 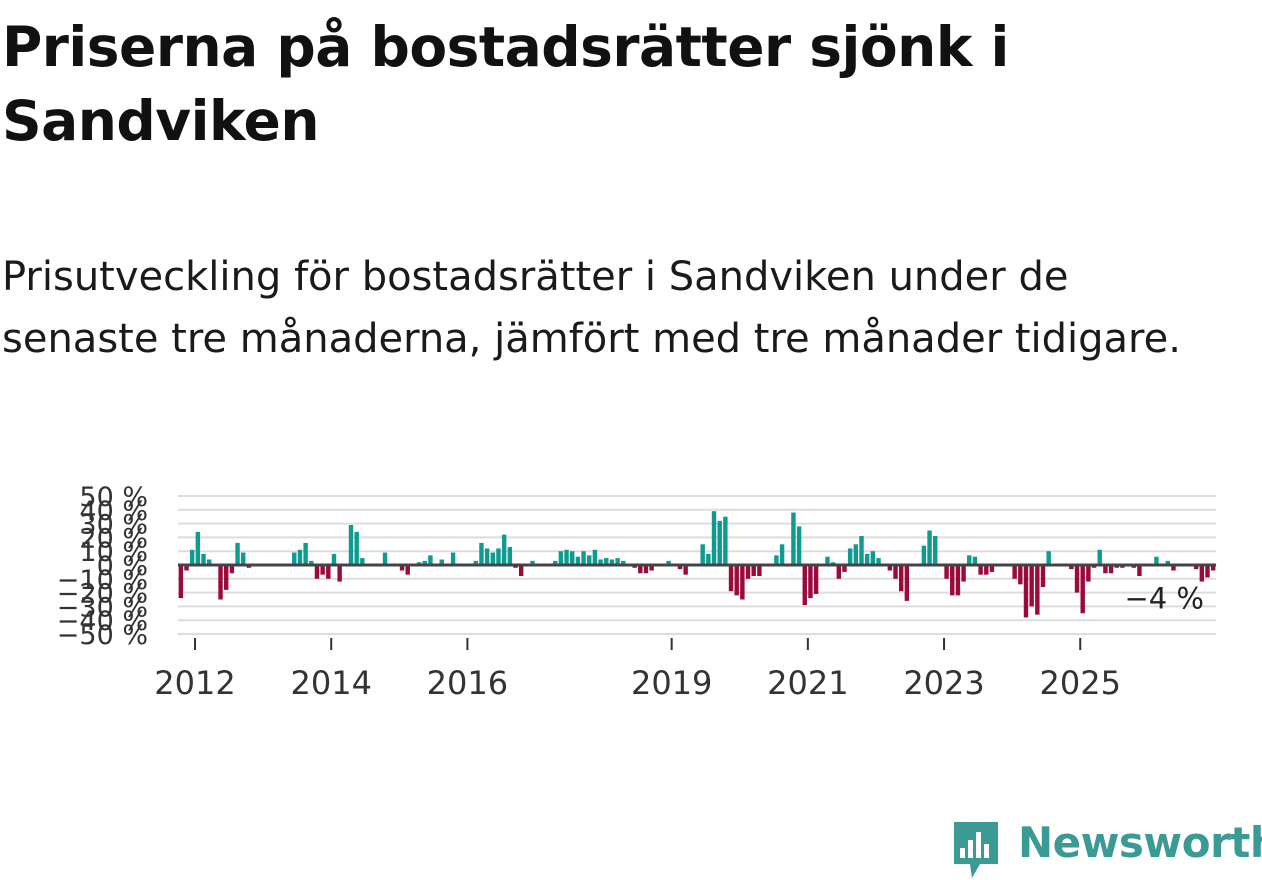 I want to click on newsworthy-logo-icon, so click(x=976, y=850).